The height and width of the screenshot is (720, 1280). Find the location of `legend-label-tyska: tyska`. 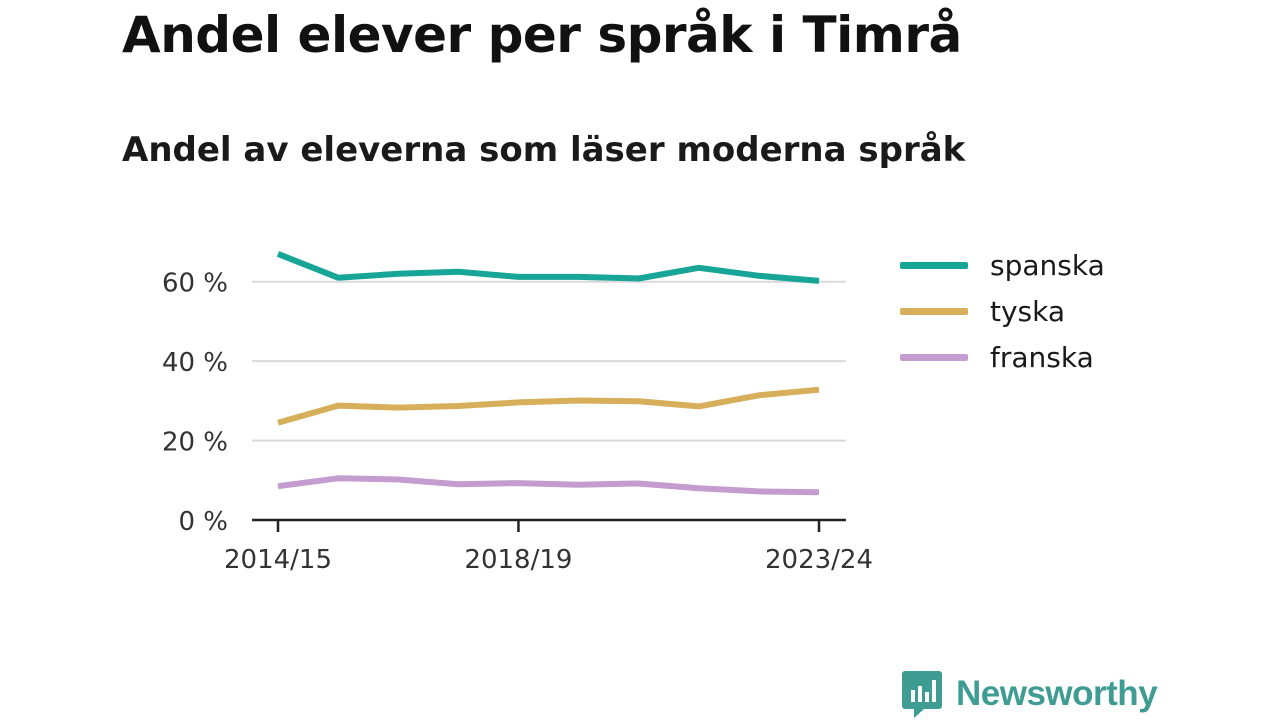

legend-label-tyska: tyska is located at coordinates (1028, 311).